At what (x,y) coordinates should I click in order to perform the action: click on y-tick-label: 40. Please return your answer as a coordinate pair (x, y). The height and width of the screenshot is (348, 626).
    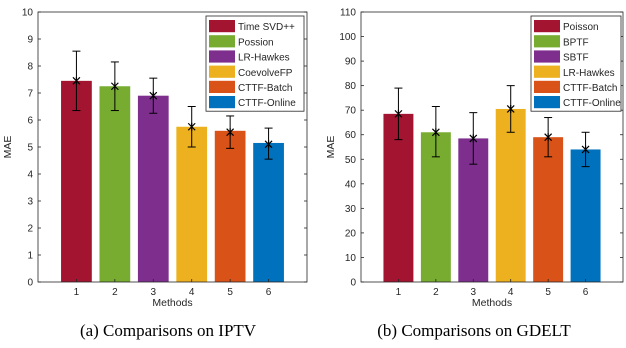
    Looking at the image, I should click on (351, 184).